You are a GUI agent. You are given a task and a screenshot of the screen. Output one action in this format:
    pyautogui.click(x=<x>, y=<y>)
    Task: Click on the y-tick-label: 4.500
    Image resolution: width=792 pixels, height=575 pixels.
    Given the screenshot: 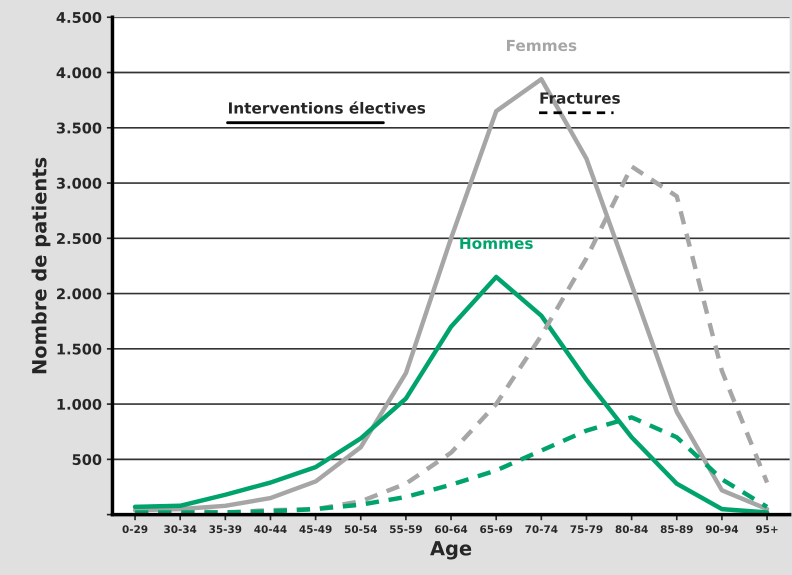 What is the action you would take?
    pyautogui.click(x=79, y=17)
    